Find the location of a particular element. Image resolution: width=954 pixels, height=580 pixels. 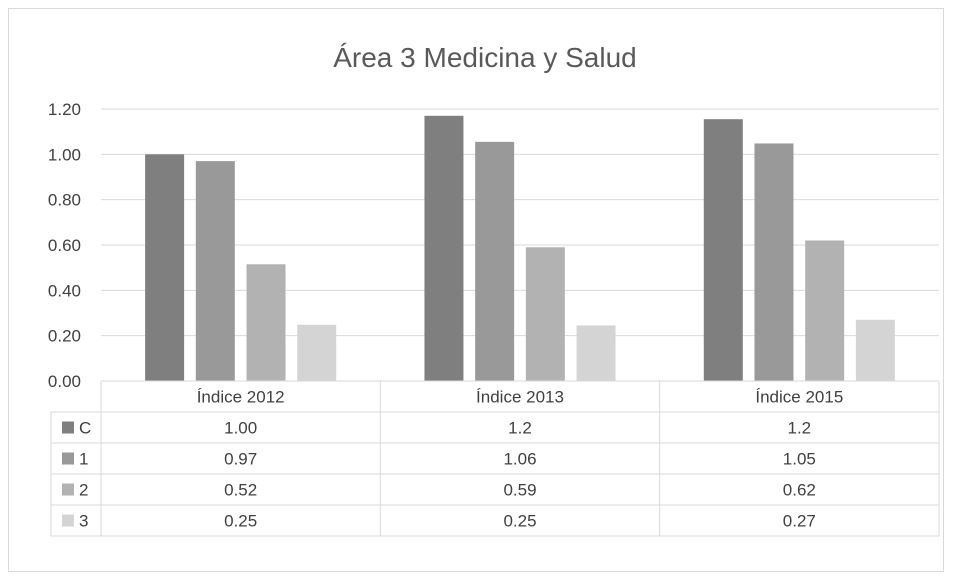

table-cell: 0.62 is located at coordinates (799, 490).